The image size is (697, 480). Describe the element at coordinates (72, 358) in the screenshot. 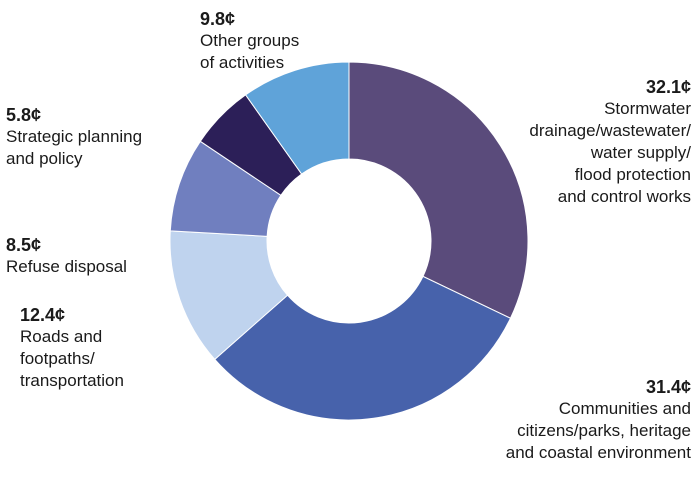

I see `text-roads: Roads and footpaths/ transportation` at that location.